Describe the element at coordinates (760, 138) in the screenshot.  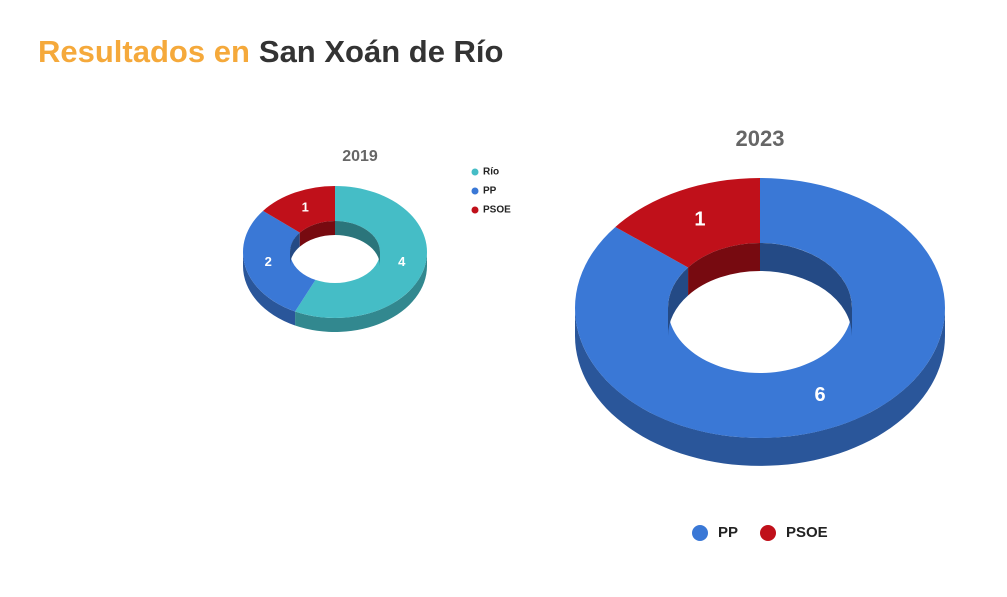
I see `chart-title: 2023` at that location.